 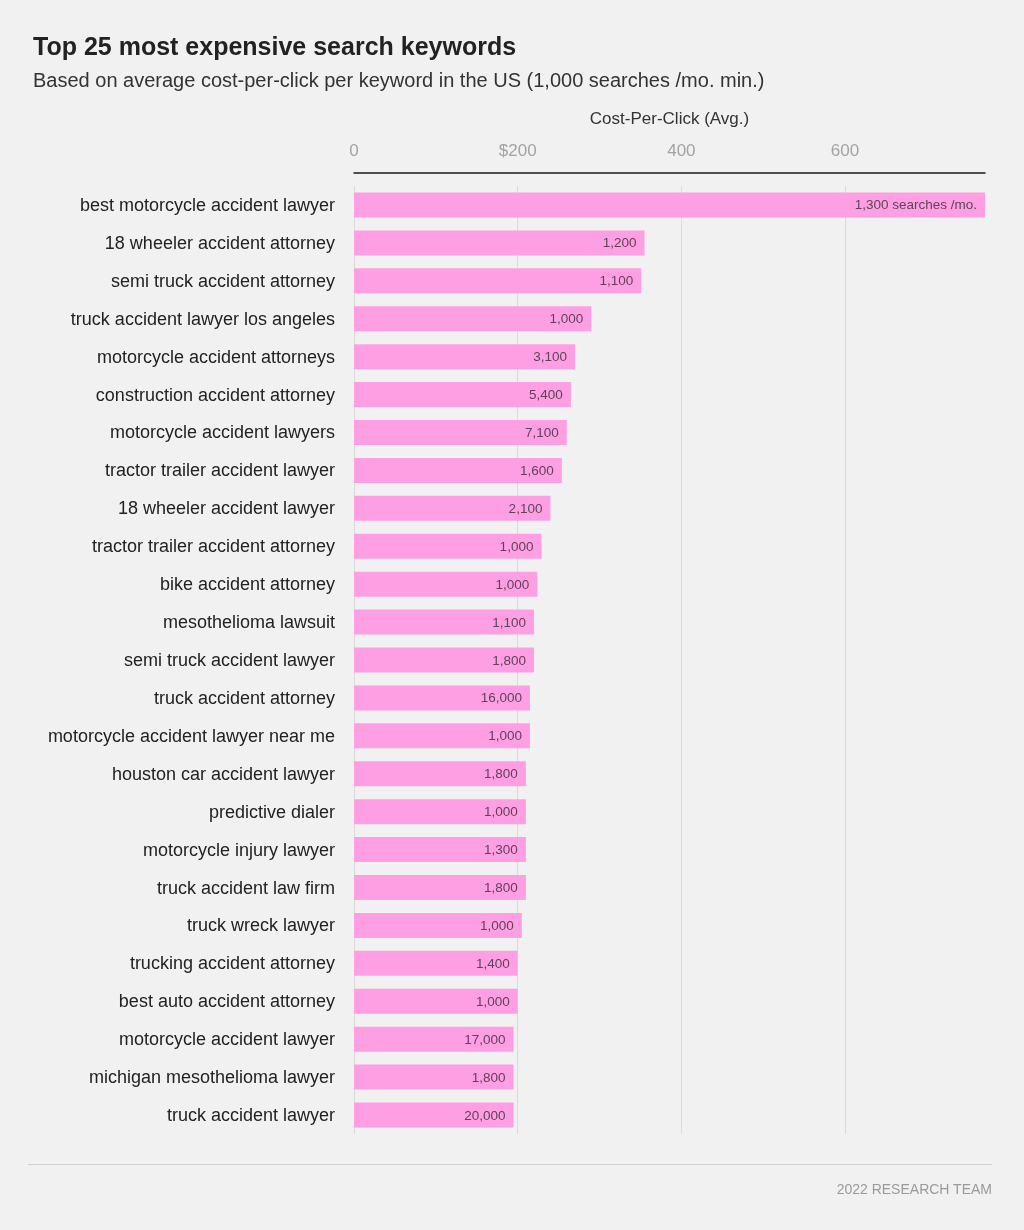 What do you see at coordinates (248, 622) in the screenshot?
I see `y-tick-label: mesothelioma lawsuit` at bounding box center [248, 622].